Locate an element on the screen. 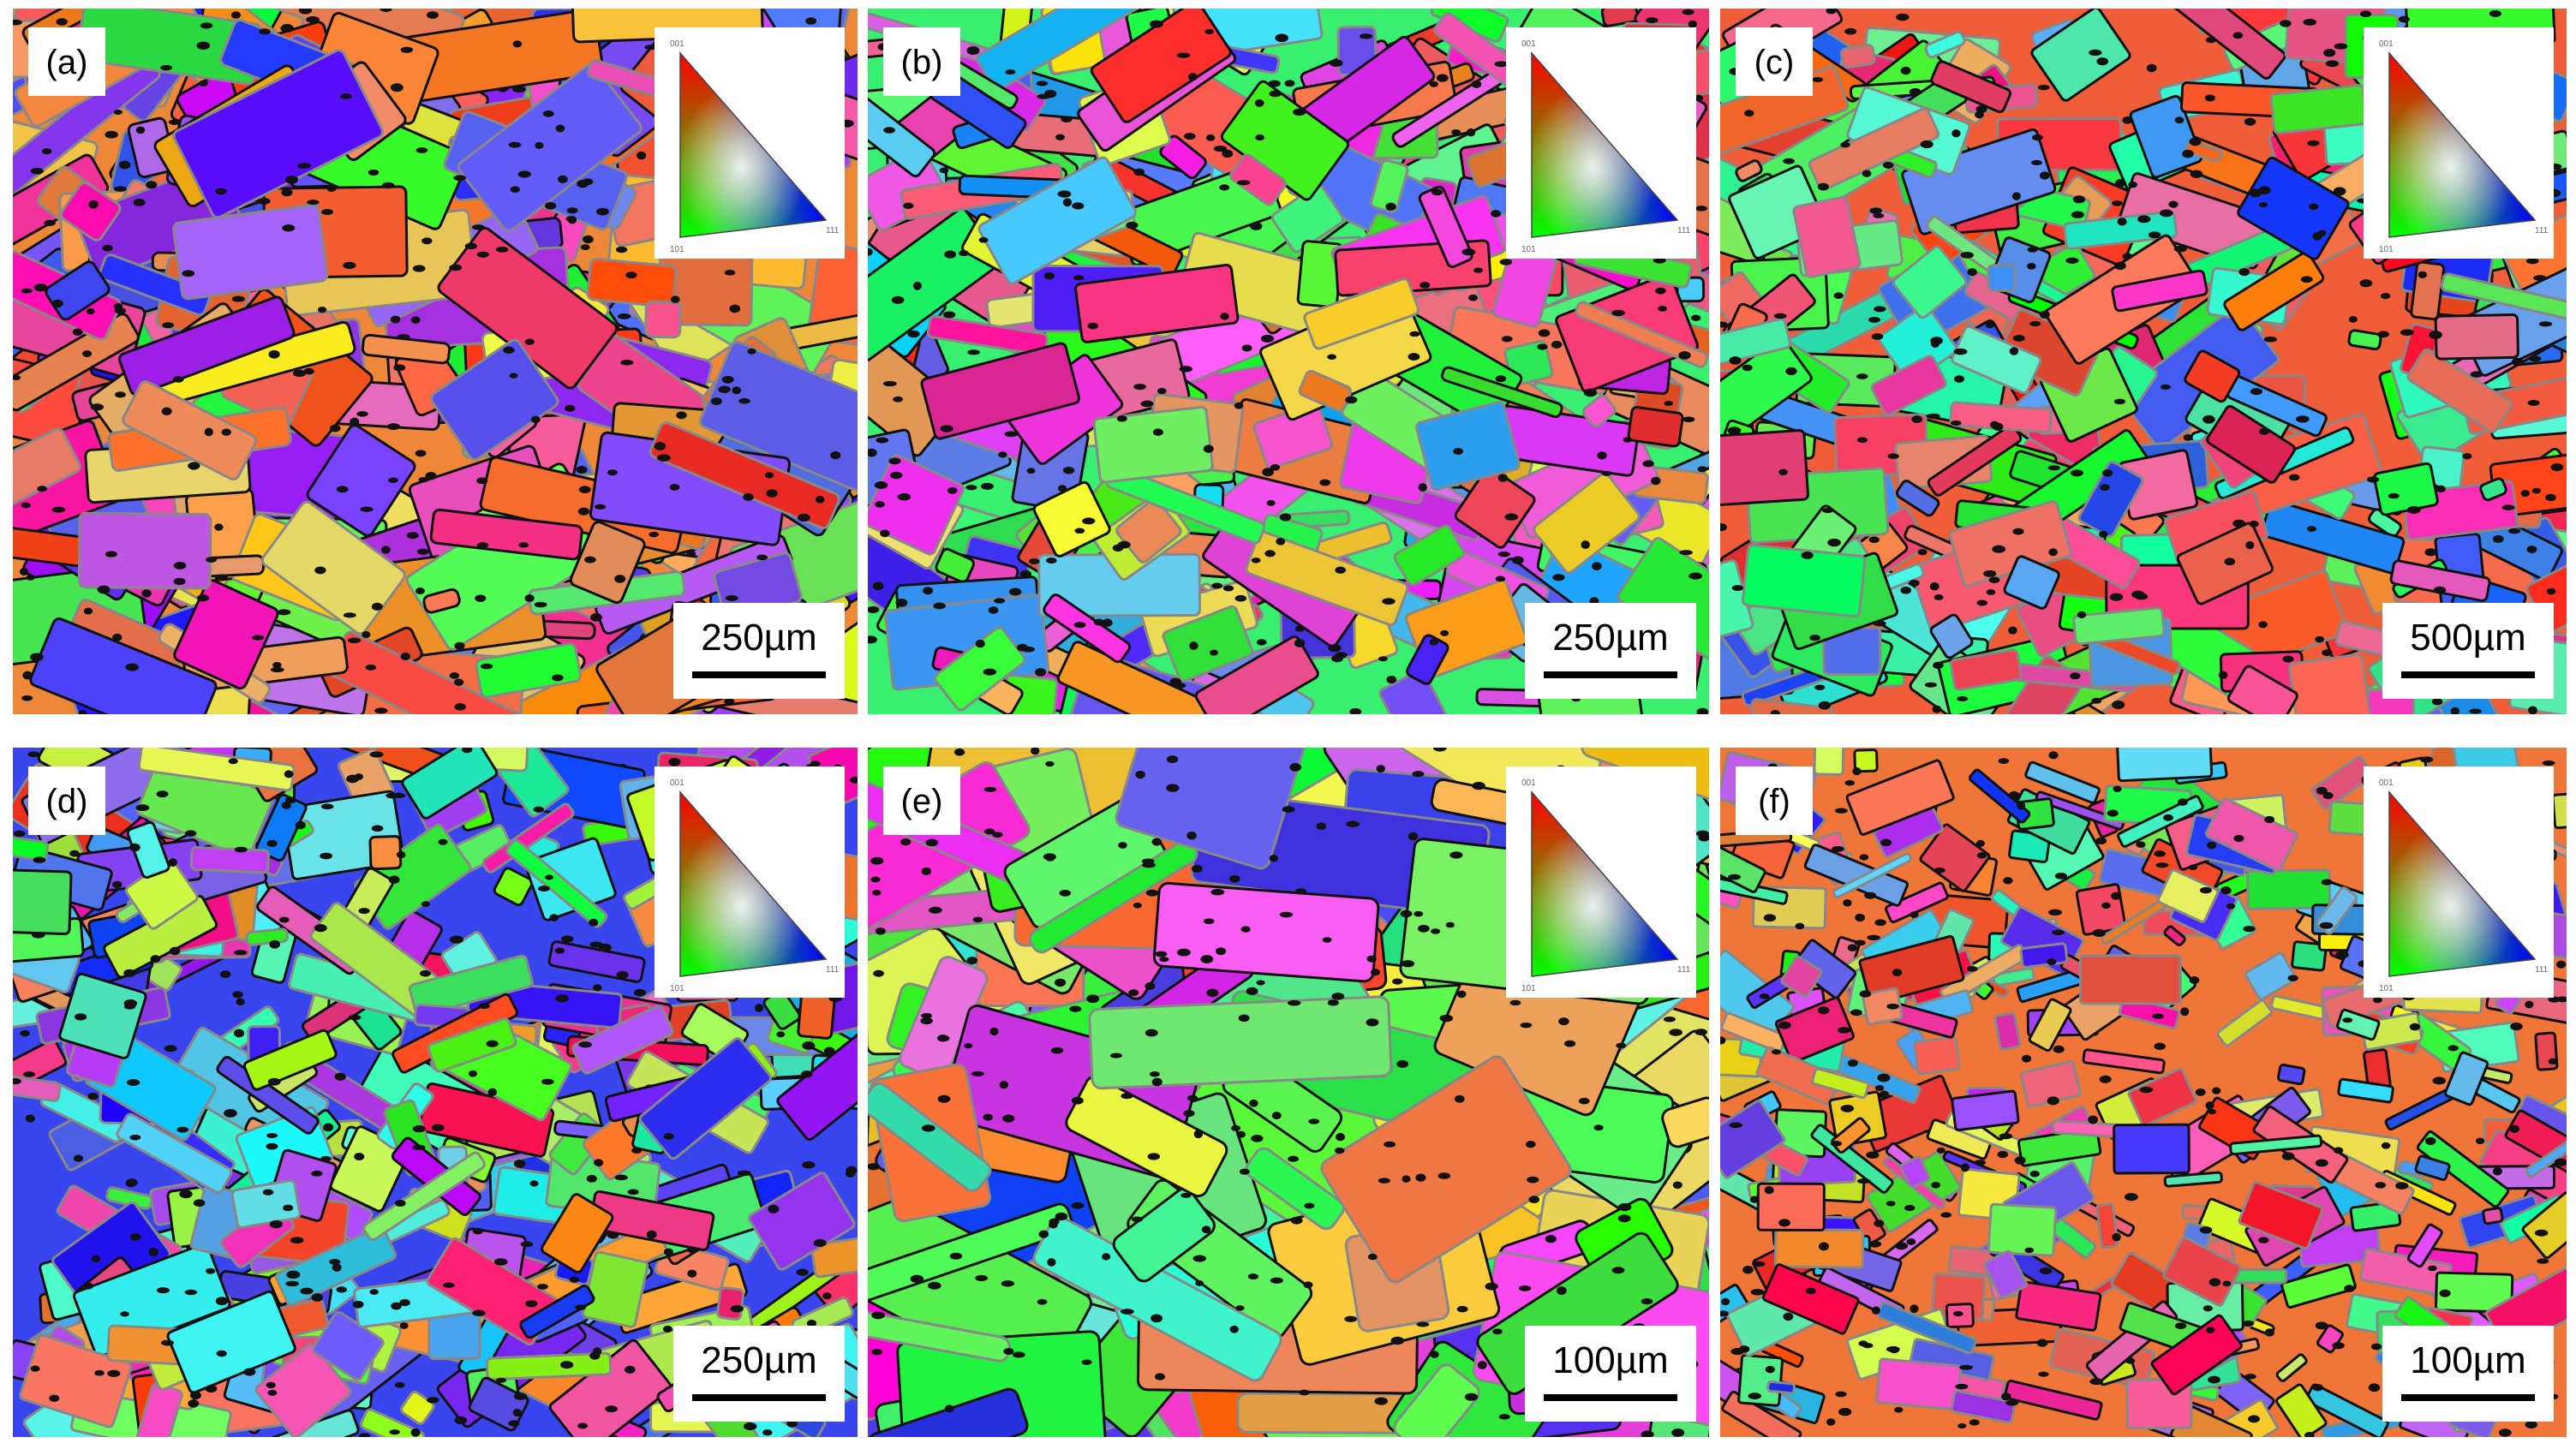  ipf-label: 001 is located at coordinates (1529, 44).